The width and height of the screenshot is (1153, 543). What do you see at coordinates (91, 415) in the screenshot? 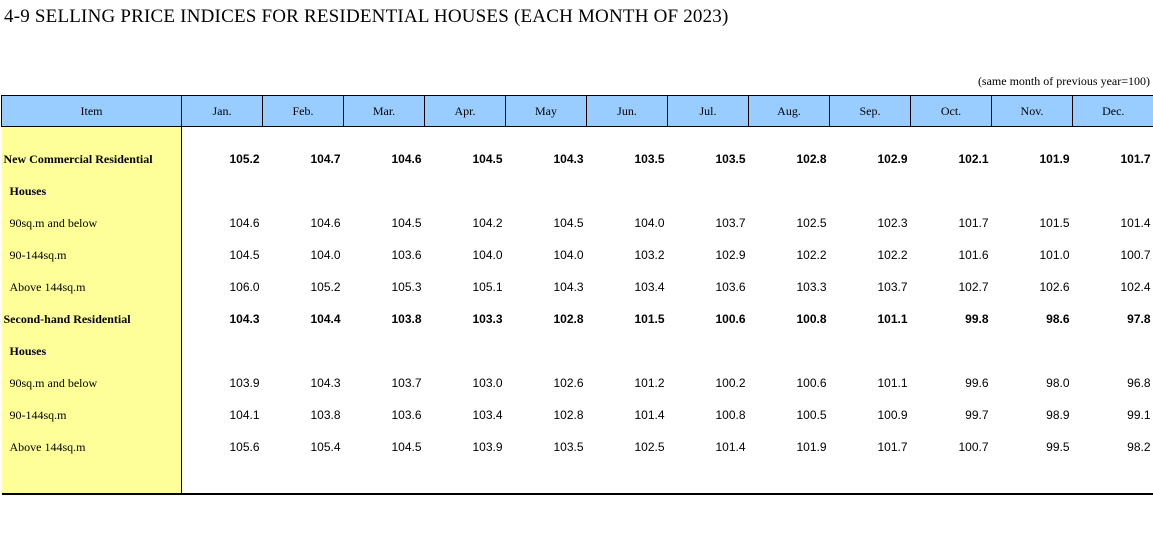
I see `row-label: 90-144sq.m` at bounding box center [91, 415].